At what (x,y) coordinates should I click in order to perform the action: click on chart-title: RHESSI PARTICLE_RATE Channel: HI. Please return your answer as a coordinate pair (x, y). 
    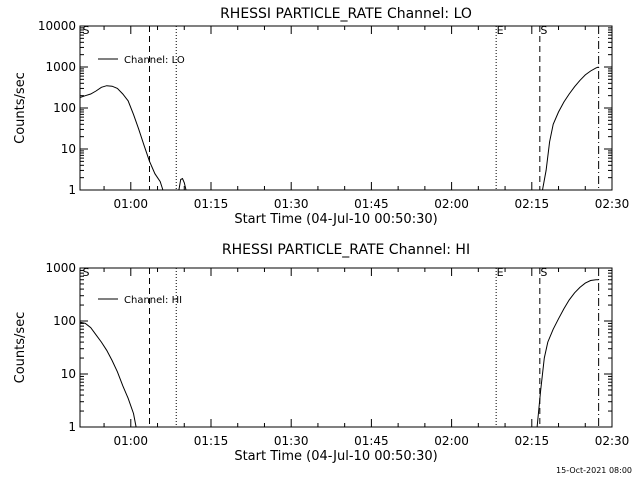
    Looking at the image, I should click on (346, 250).